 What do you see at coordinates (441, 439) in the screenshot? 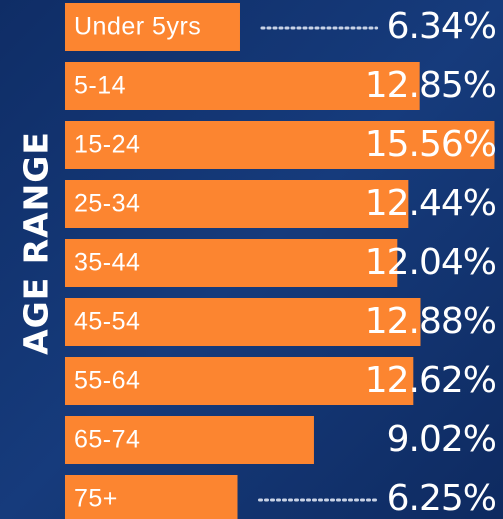
I see `value-label: 9.02%` at bounding box center [441, 439].